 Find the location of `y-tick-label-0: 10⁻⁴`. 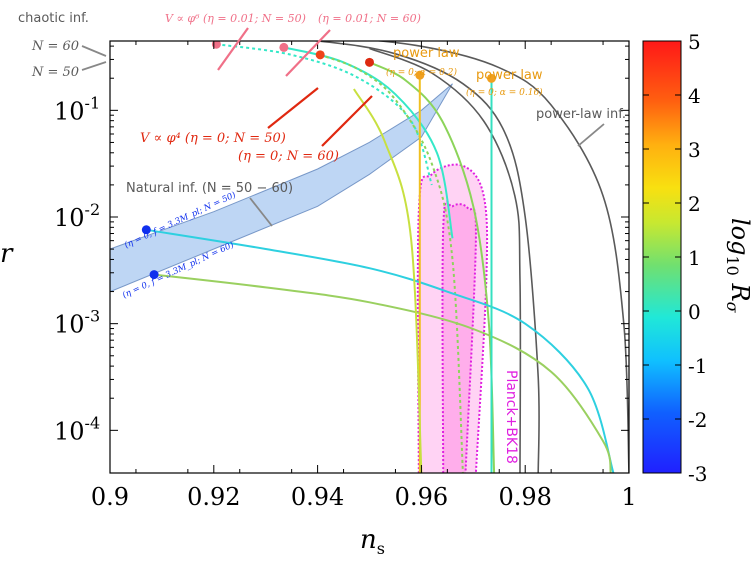

y-tick-label-0: 10⁻⁴ is located at coordinates (77, 429).